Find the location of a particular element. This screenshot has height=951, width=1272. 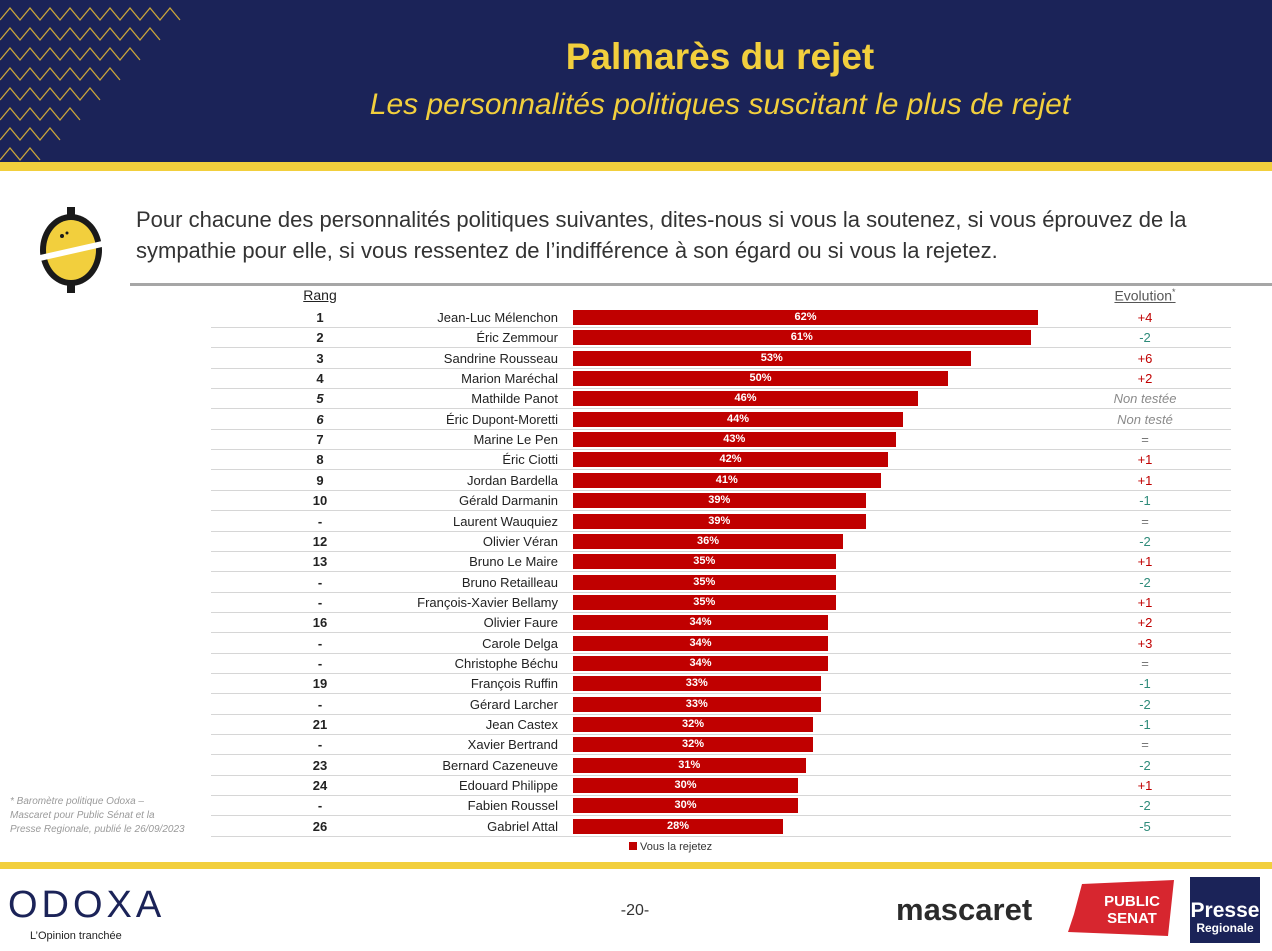

rank-column-header: Rang is located at coordinates (320, 295).